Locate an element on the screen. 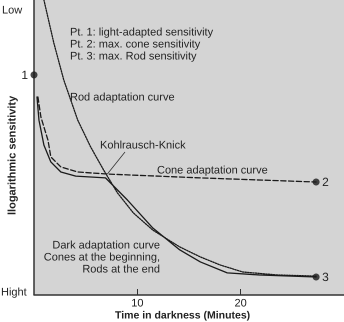 This screenshot has width=344, height=322. text: Low is located at coordinates (12, 10).